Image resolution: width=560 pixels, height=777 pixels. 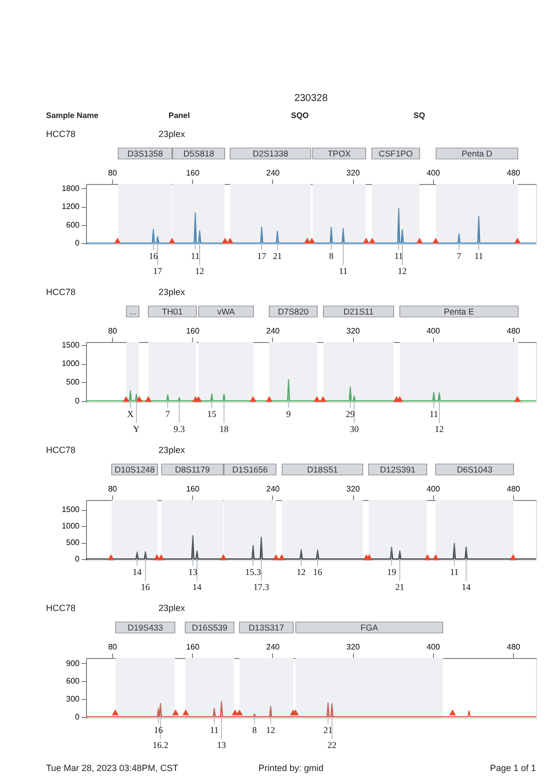 What do you see at coordinates (300, 115) in the screenshot?
I see `text: SQO` at bounding box center [300, 115].